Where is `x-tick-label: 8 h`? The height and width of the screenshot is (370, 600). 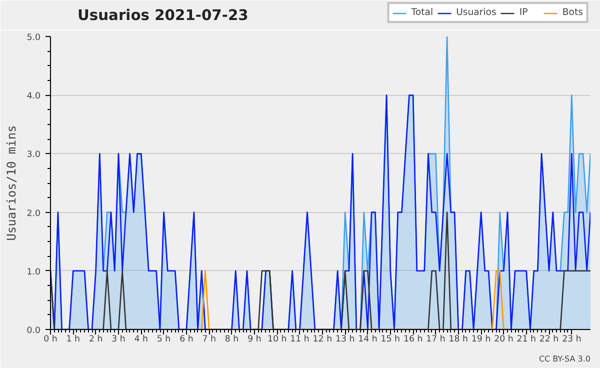
x-tick-label: 8 h is located at coordinates (231, 339).